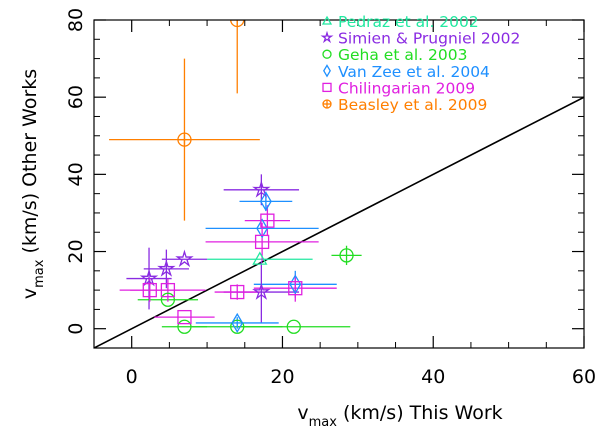  Describe the element at coordinates (33, 184) in the screenshot. I see `y-axis-label: vmax (km/s) Other Works` at that location.